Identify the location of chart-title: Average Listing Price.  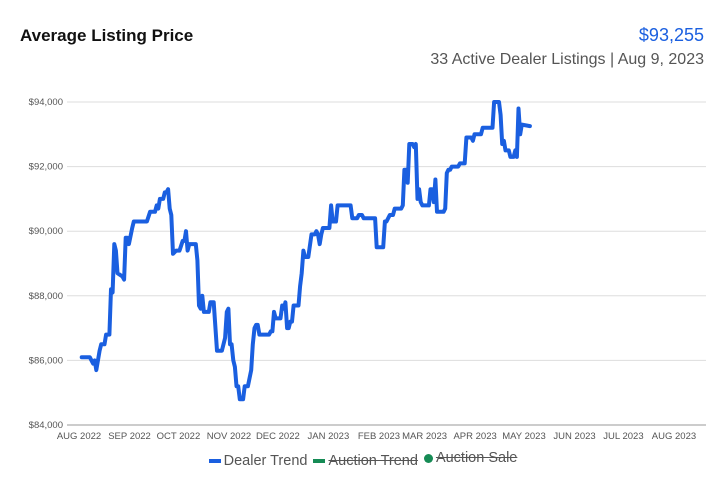
(107, 35).